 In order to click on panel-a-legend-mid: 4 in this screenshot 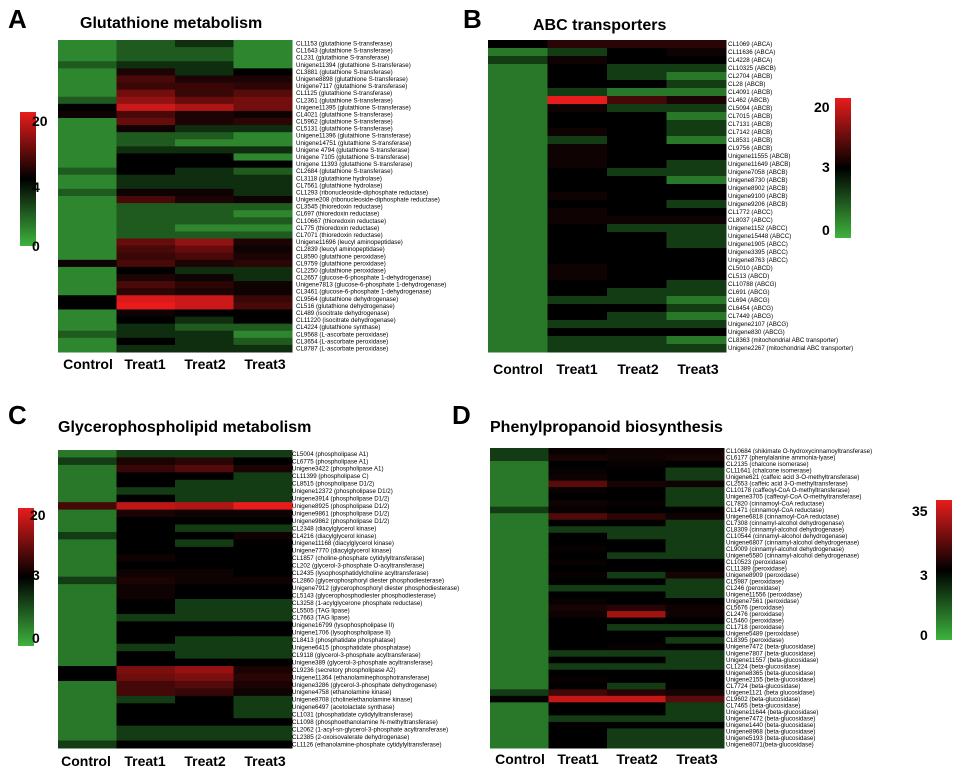, I will do `click(36, 187)`.